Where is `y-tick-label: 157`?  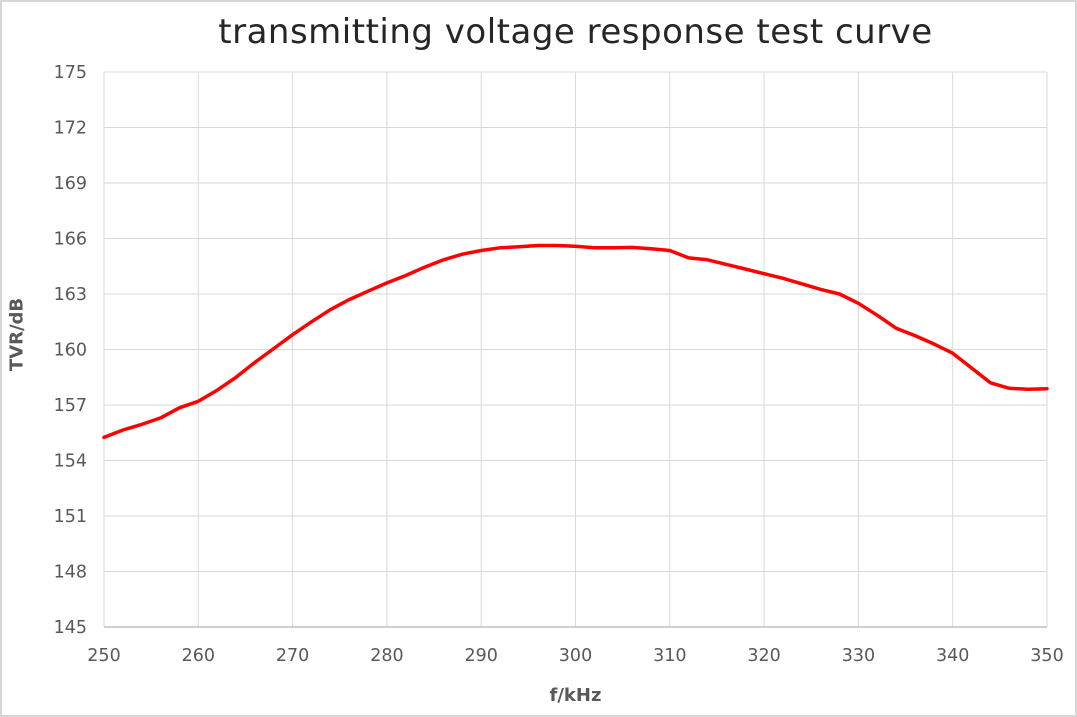 y-tick-label: 157 is located at coordinates (70, 406).